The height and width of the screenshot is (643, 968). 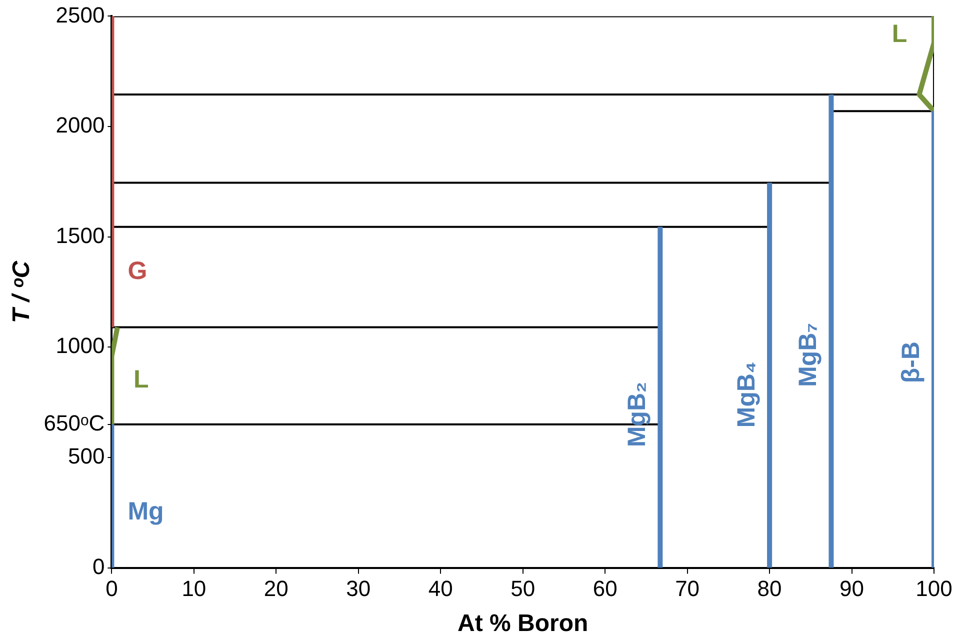 What do you see at coordinates (80, 345) in the screenshot?
I see `y-tick-label: 1000` at bounding box center [80, 345].